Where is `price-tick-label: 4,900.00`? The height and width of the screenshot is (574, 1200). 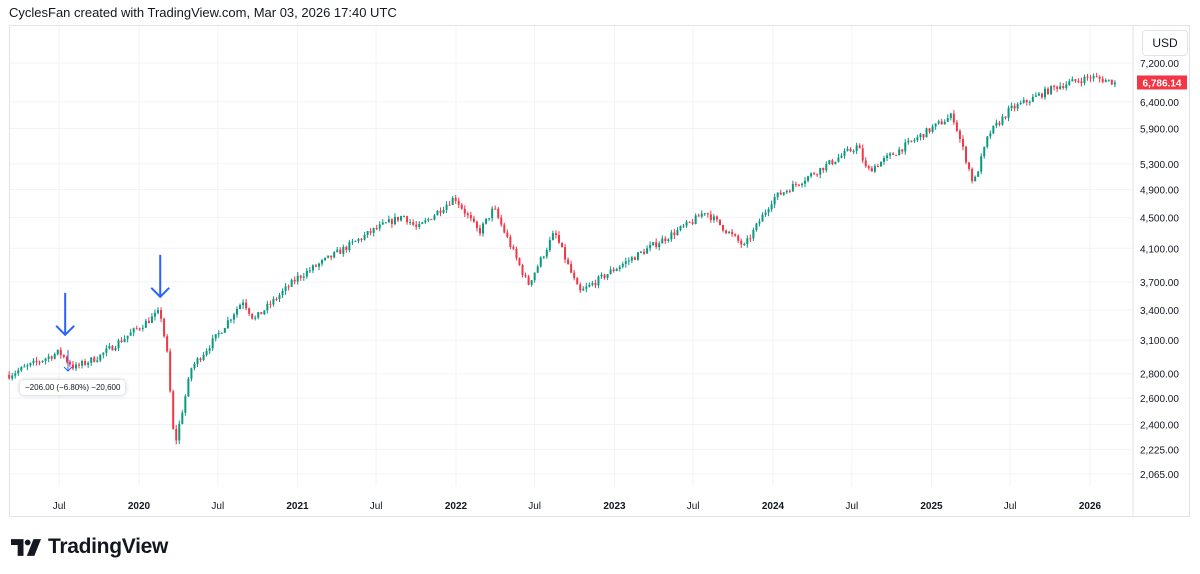
price-tick-label: 4,900.00 is located at coordinates (1159, 191).